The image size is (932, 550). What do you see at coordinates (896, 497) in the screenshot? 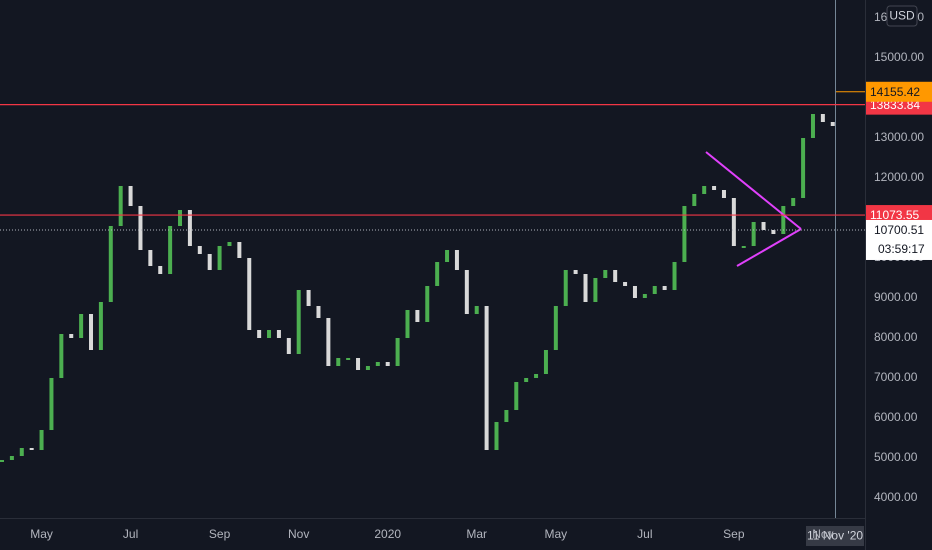
I see `y-tick-label: 4000.00` at bounding box center [896, 497].